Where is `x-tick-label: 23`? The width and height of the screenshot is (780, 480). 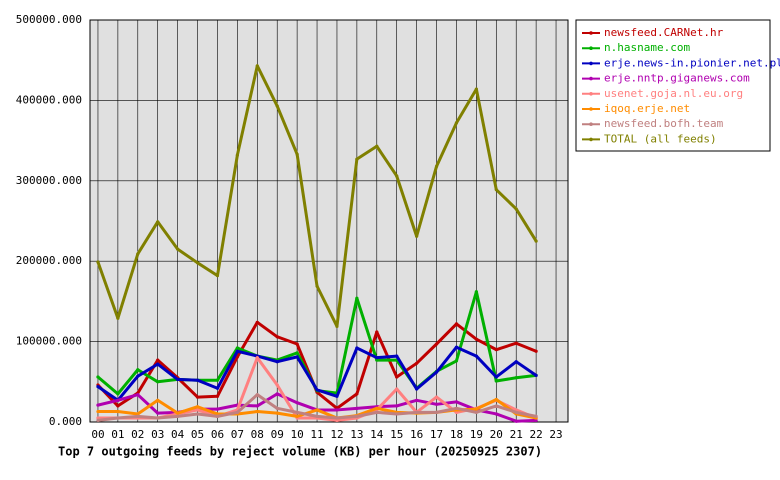
x-tick-label: 23 is located at coordinates (555, 434).